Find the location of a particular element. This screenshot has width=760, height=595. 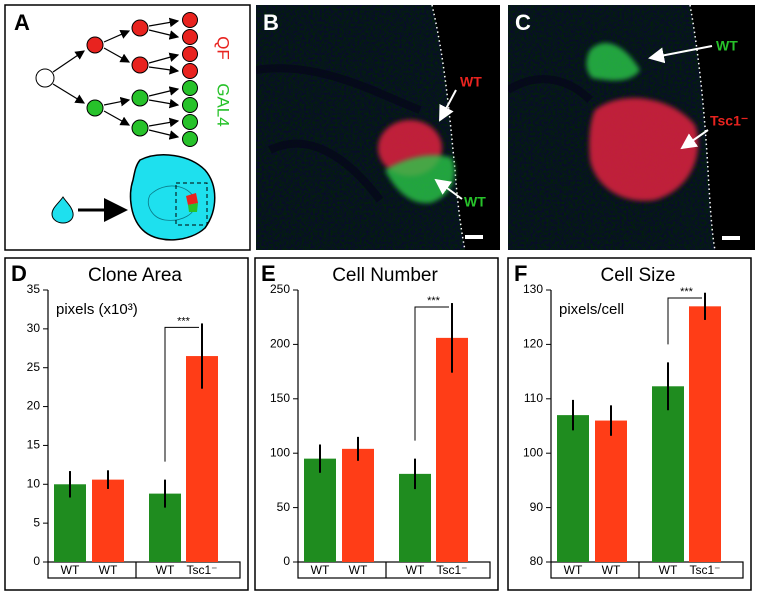

panel-frame is located at coordinates (127, 127).